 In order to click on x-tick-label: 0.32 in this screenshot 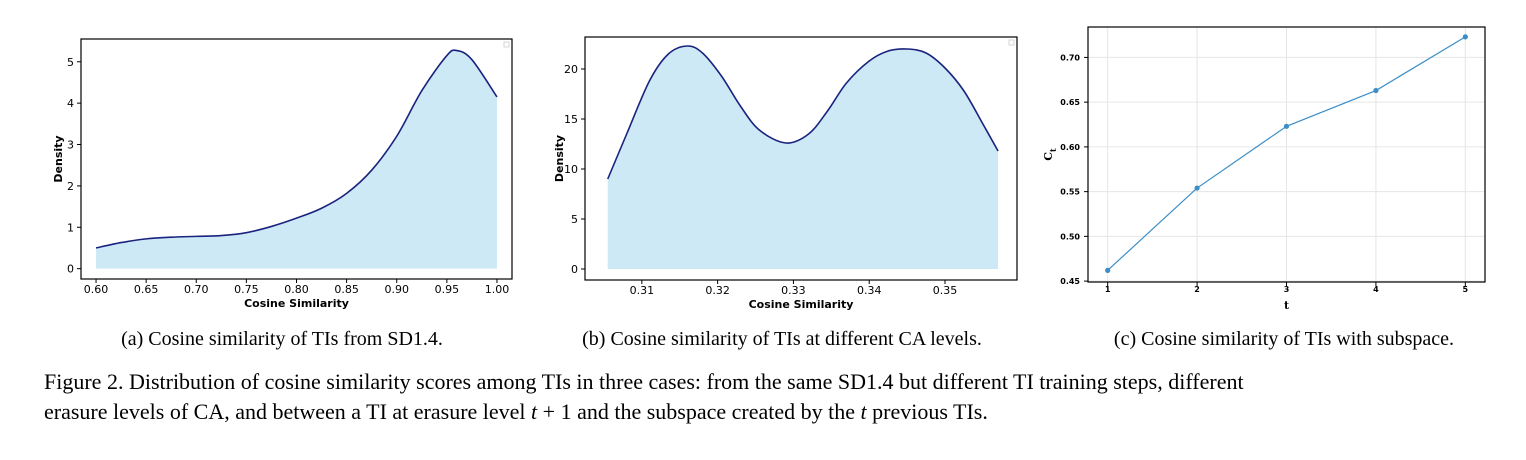, I will do `click(717, 290)`.